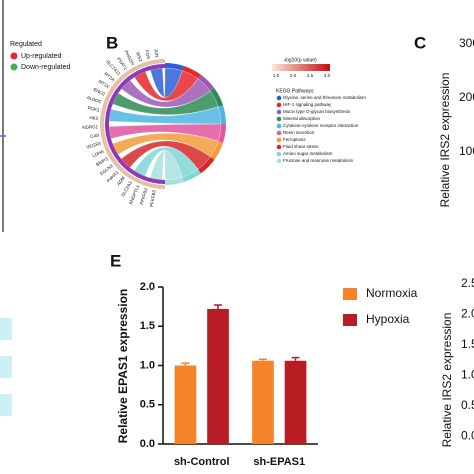  What do you see at coordinates (321, 125) in the screenshot?
I see `pathway-label: Cytokine-cytokine receptor interaction` at bounding box center [321, 125].